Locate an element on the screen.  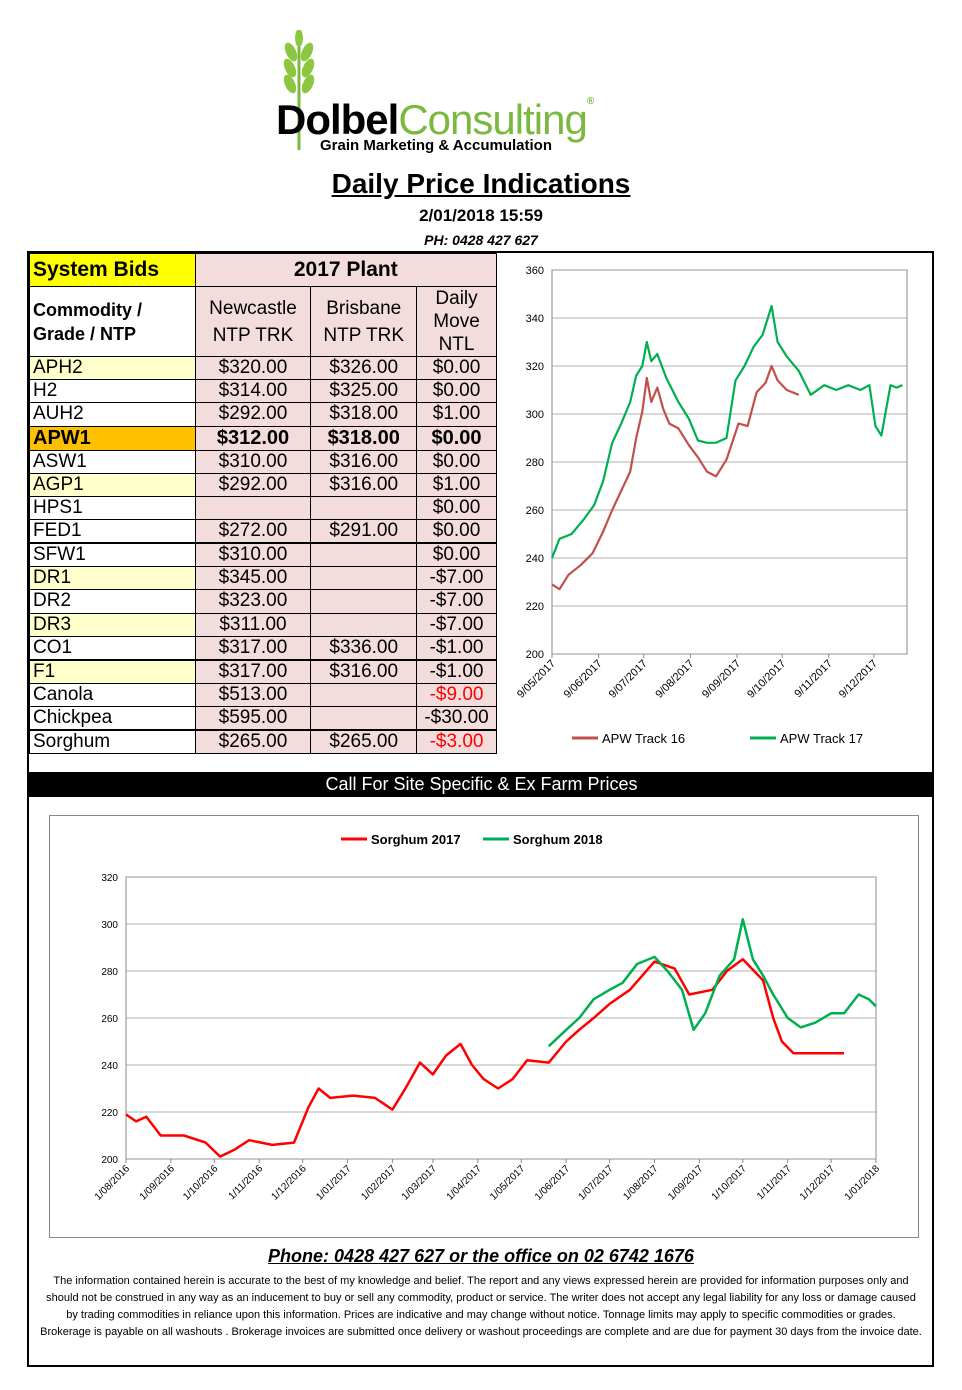
x-tick-label: 9/05/2017 is located at coordinates (536, 679).